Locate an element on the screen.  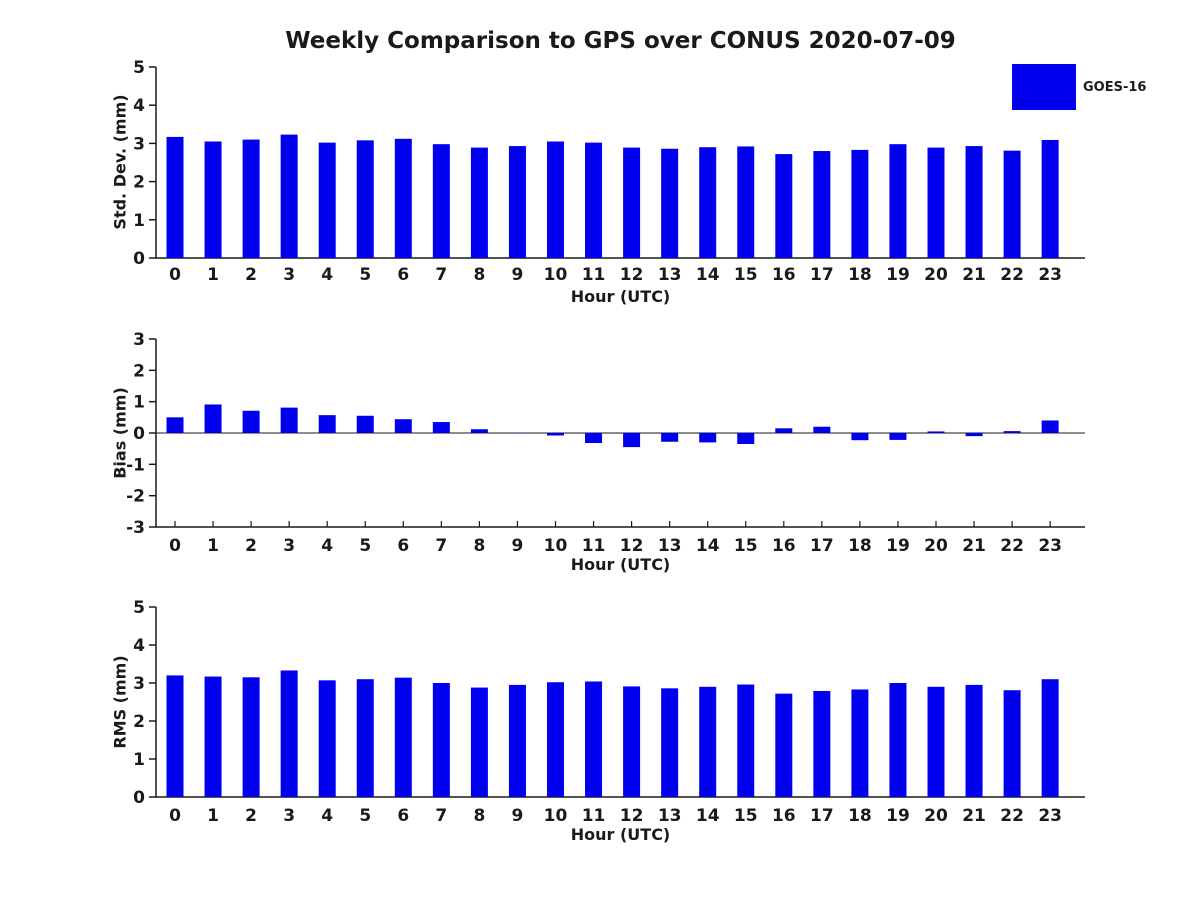
x-tick-label: 22 is located at coordinates (1012, 816).